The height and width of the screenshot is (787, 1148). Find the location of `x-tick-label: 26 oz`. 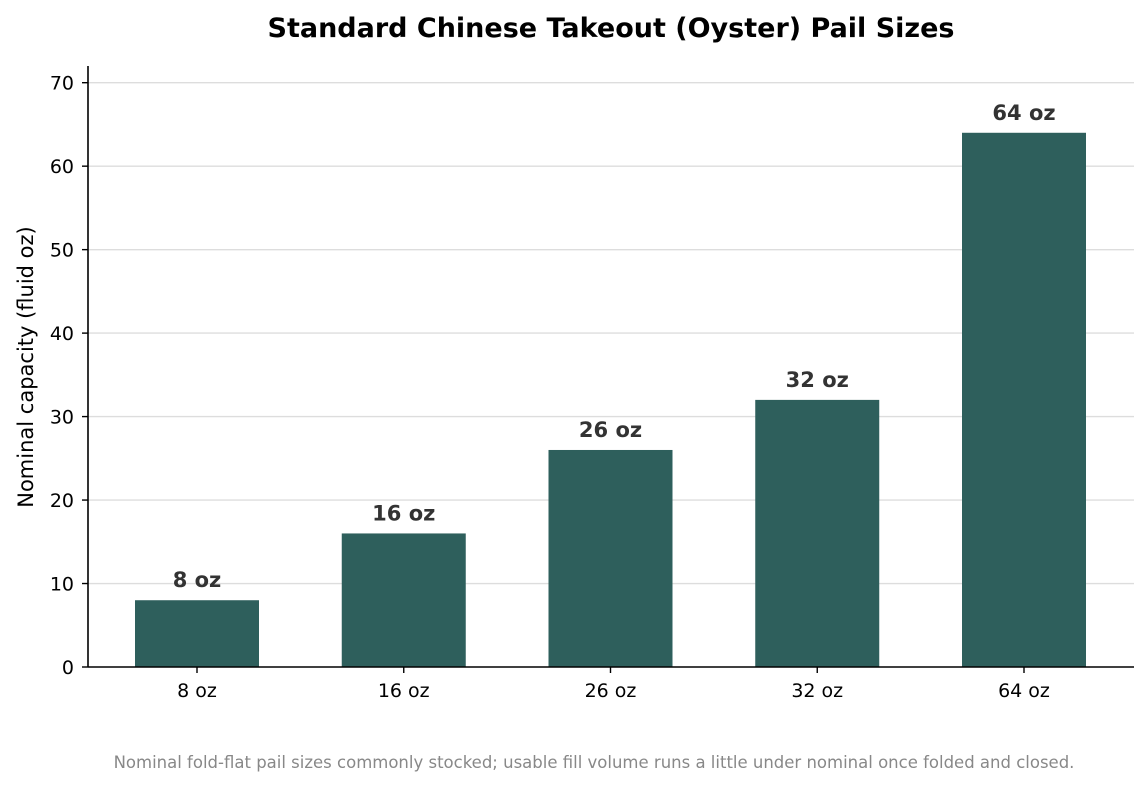

x-tick-label: 26 oz is located at coordinates (611, 691).